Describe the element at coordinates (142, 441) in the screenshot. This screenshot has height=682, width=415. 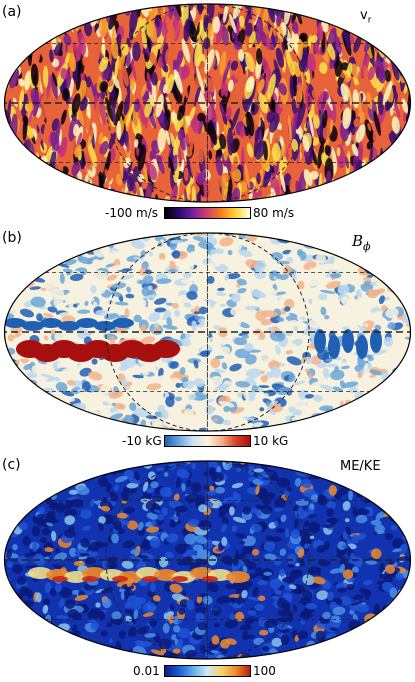
I see `panel-b-colorbar-min-label: -10 kG` at that location.